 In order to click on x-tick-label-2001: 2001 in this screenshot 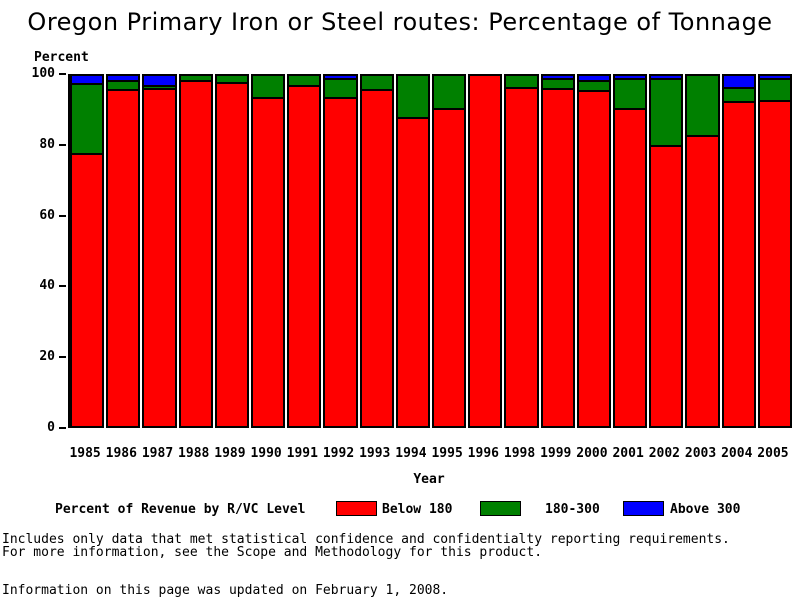, I will do `click(628, 453)`.